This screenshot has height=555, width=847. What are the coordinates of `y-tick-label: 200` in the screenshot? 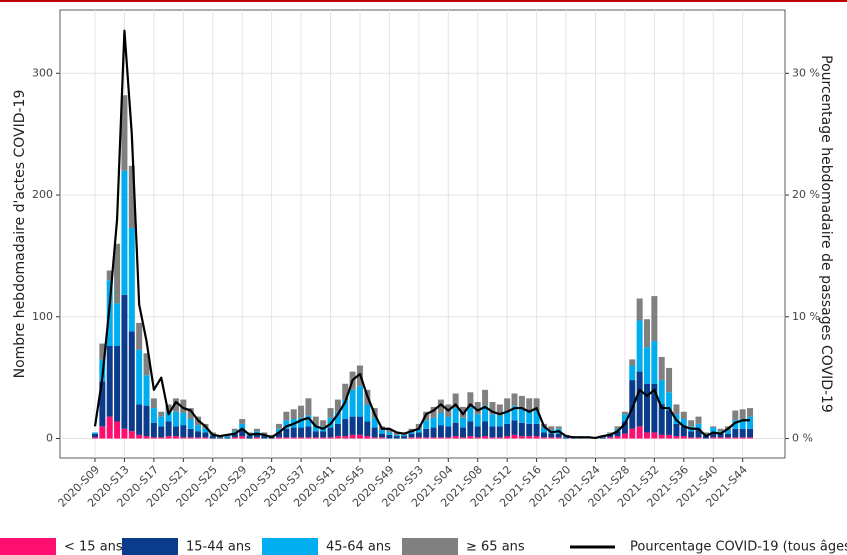 It's located at (42, 194).